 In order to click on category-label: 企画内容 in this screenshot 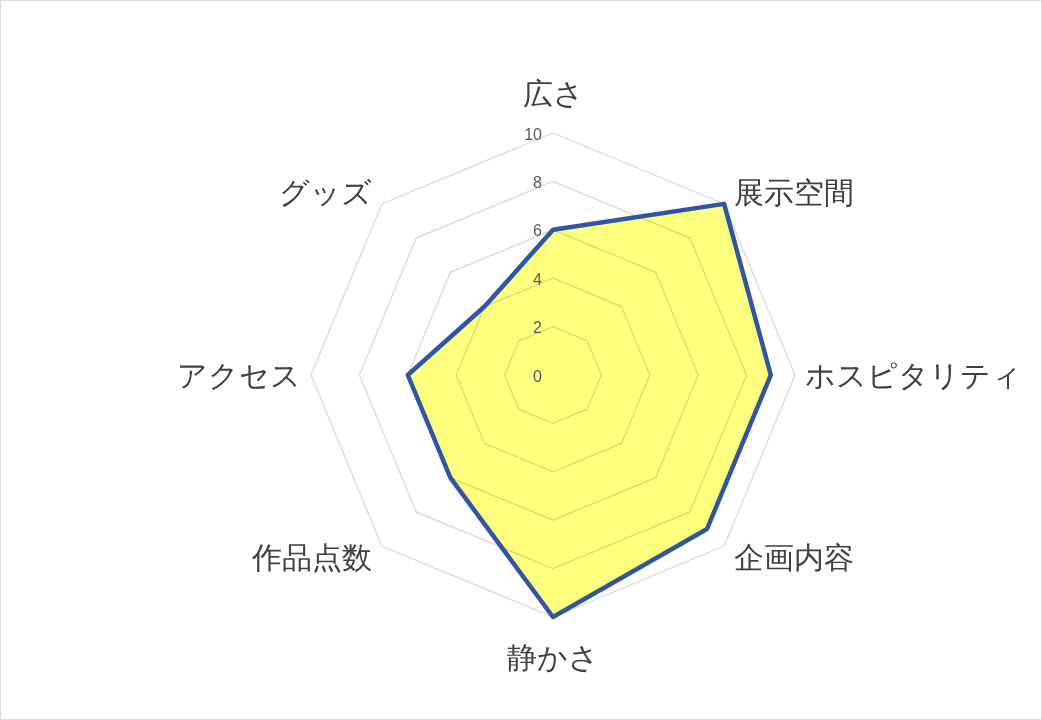, I will do `click(794, 557)`.